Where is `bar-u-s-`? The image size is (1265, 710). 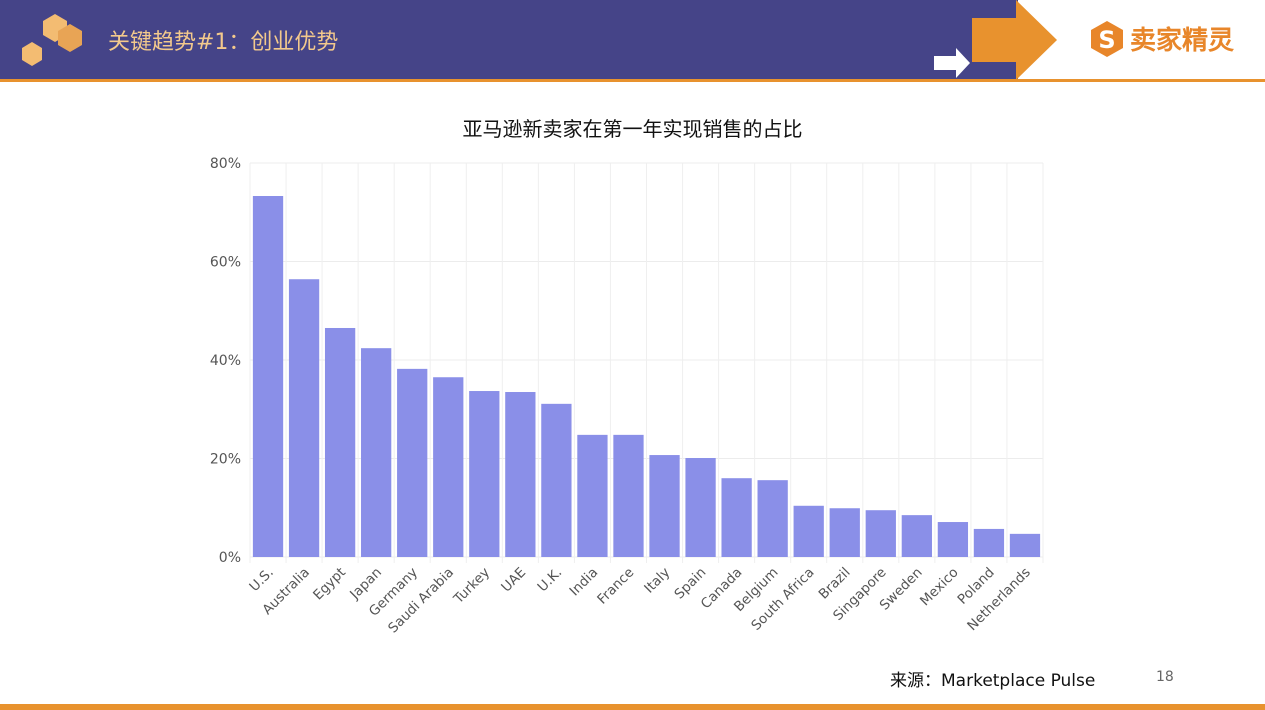 bar-u-s- is located at coordinates (268, 376).